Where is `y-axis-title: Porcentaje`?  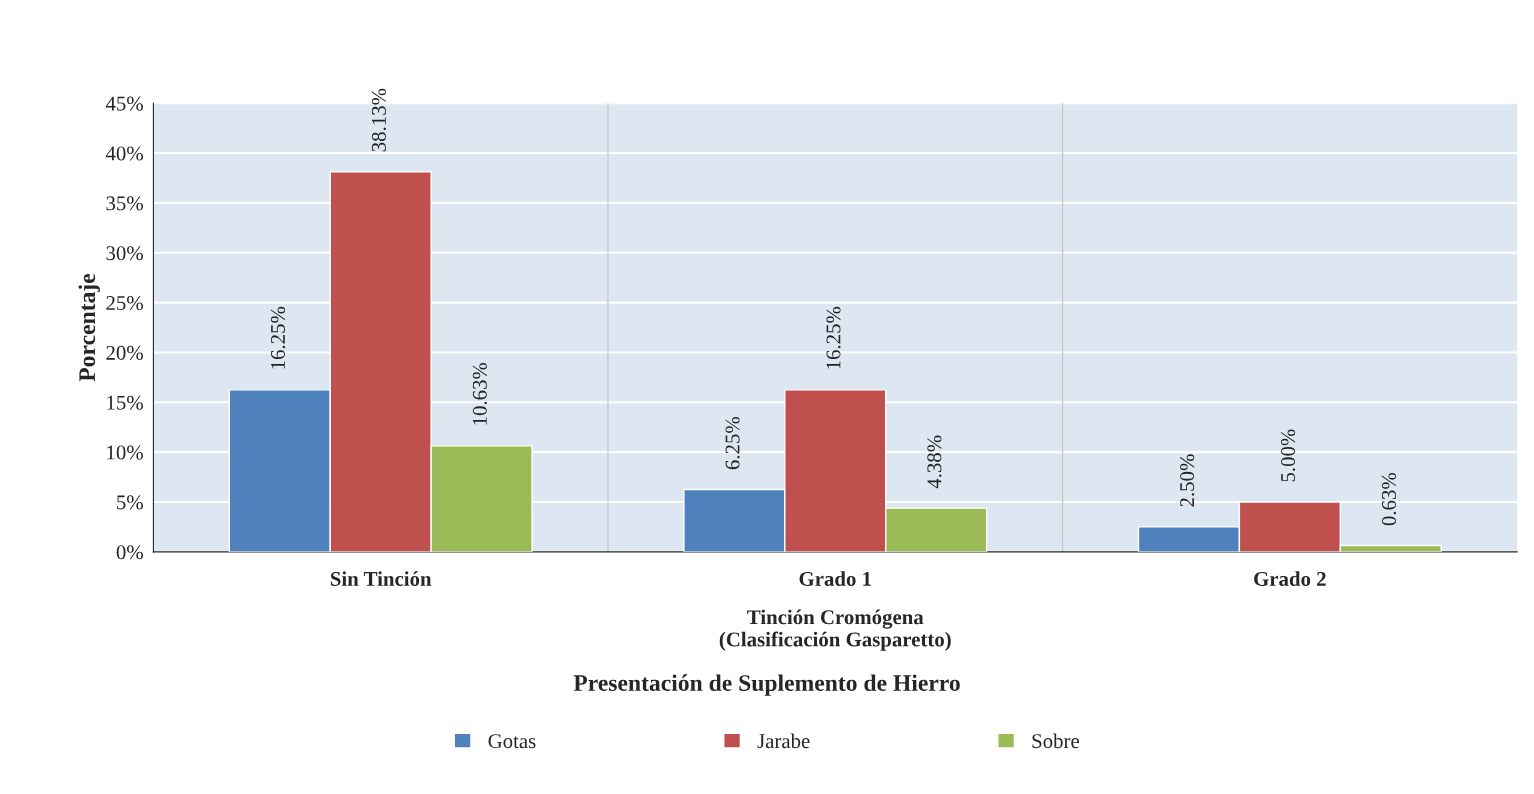
y-axis-title: Porcentaje is located at coordinates (89, 327).